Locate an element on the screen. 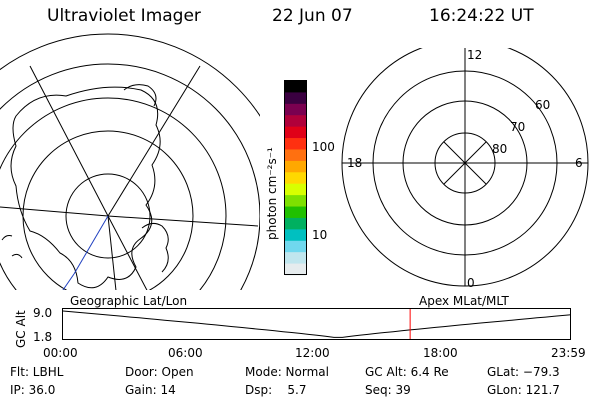  intensity-colorbar is located at coordinates (295, 178).